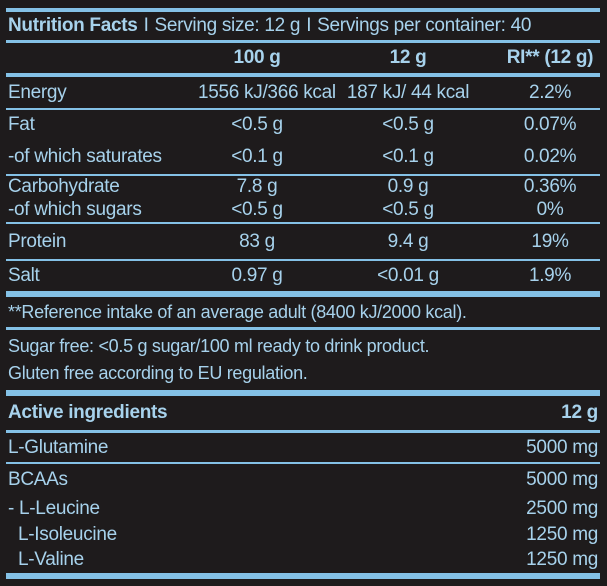  I want to click on value-ri: 0.02%, so click(550, 156).